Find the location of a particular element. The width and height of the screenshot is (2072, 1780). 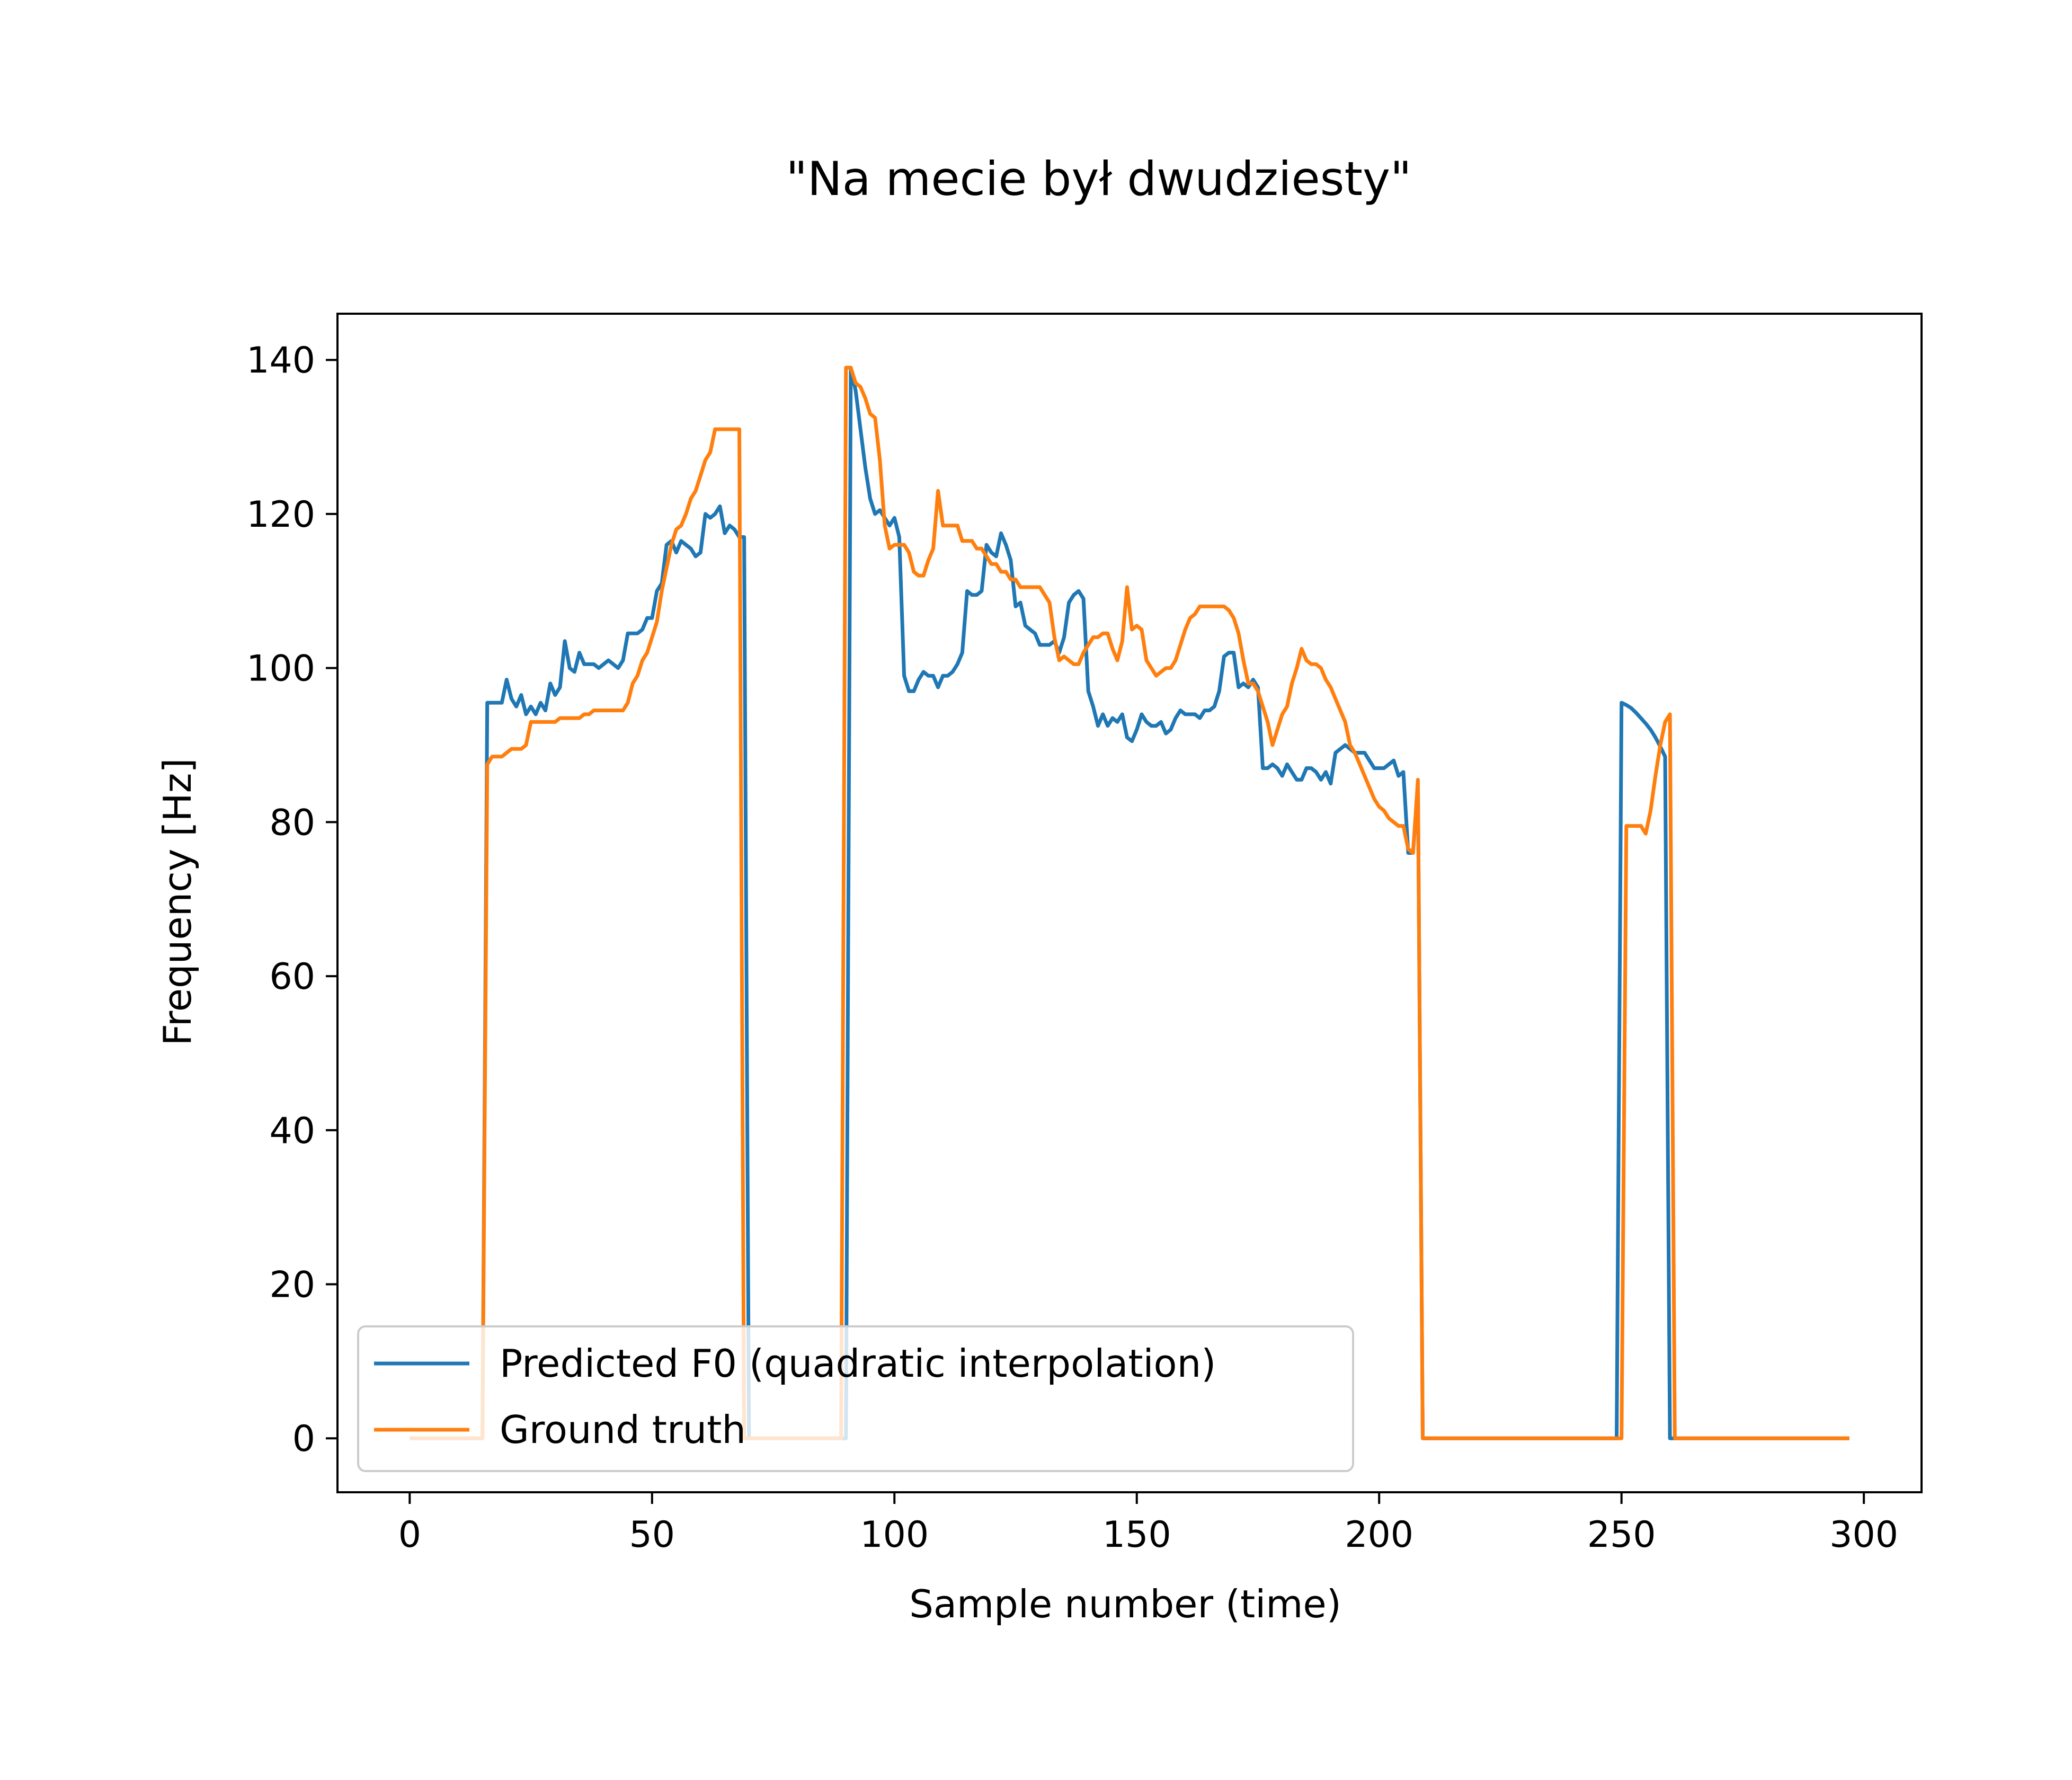

x-tick-label: 100 is located at coordinates (894, 1535).